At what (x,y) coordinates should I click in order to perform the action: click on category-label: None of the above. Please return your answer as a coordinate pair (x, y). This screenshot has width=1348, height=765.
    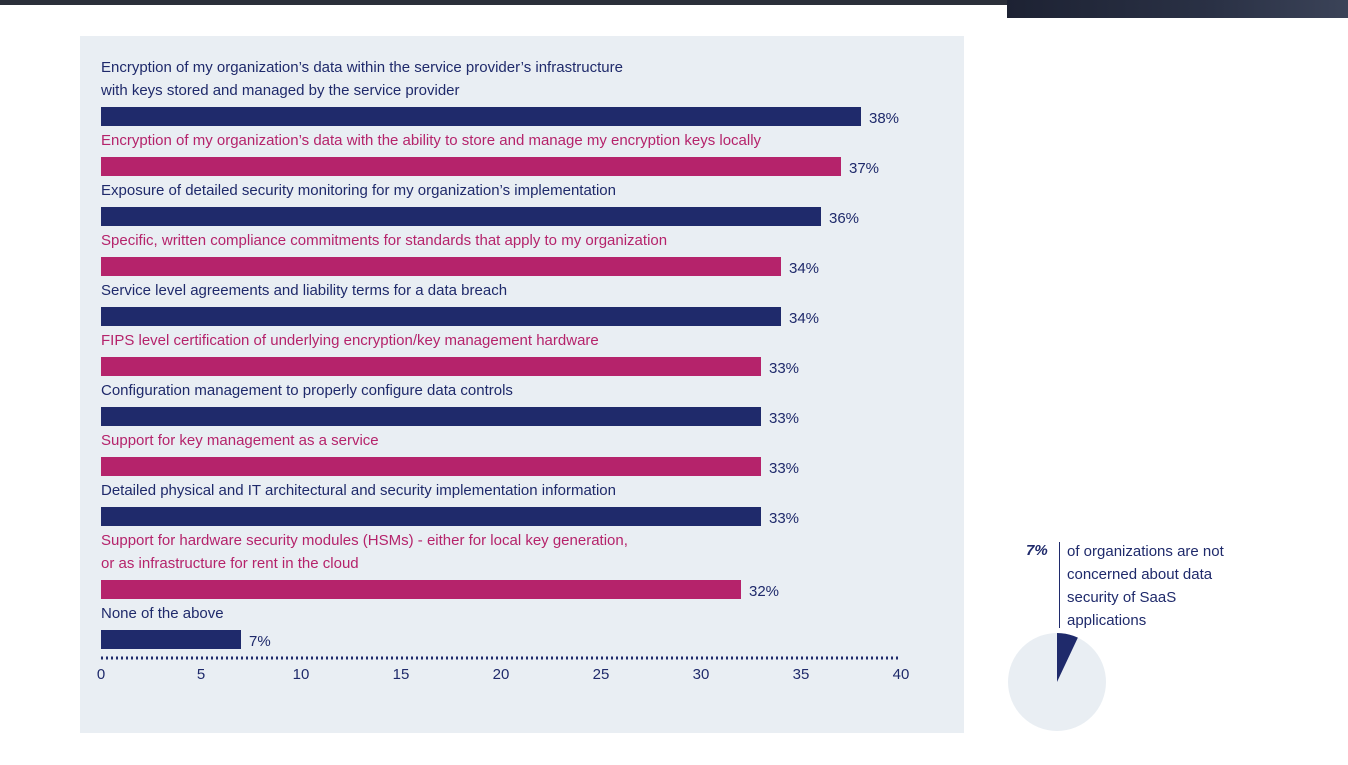
    Looking at the image, I should click on (162, 613).